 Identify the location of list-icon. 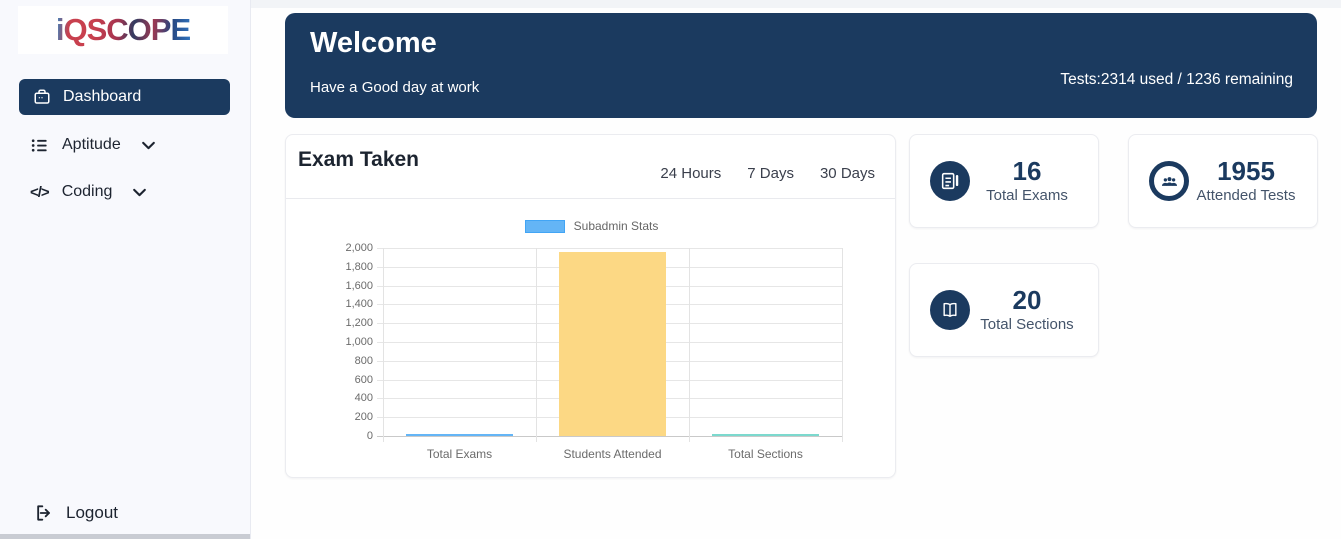
(39, 145).